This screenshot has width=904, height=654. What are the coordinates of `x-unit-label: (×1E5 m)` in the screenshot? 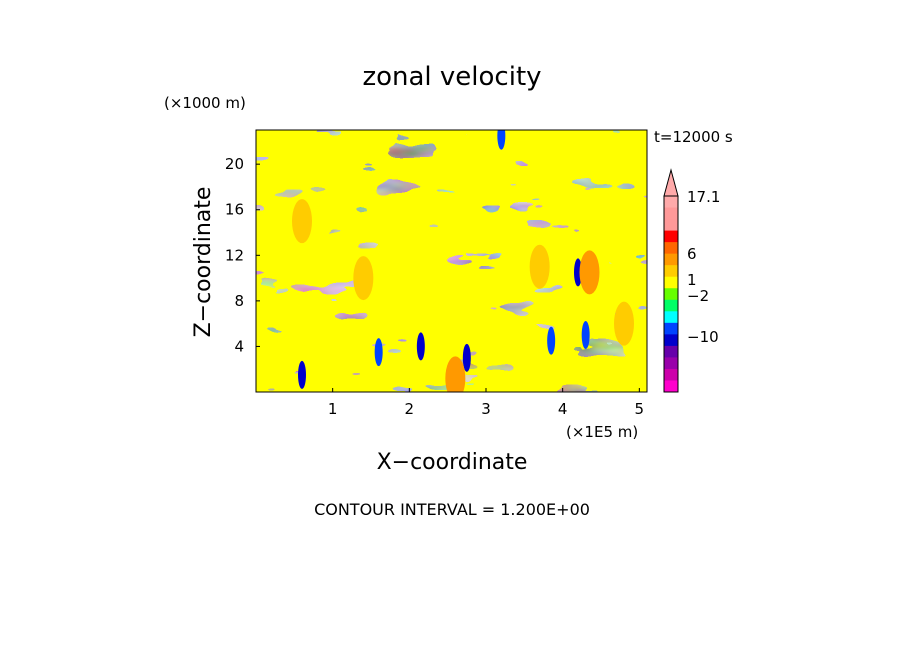 It's located at (602, 432).